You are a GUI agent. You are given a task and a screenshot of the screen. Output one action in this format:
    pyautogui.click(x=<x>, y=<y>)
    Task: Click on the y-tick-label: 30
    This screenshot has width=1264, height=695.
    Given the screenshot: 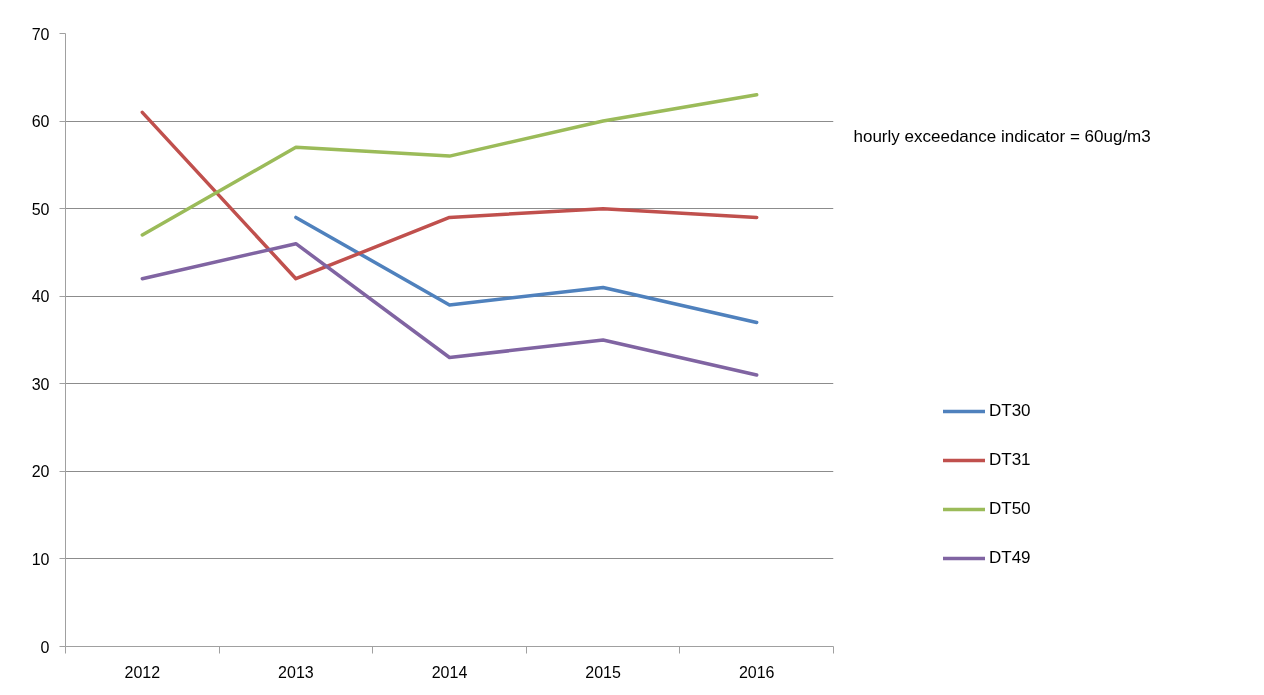 What is the action you would take?
    pyautogui.click(x=40, y=384)
    